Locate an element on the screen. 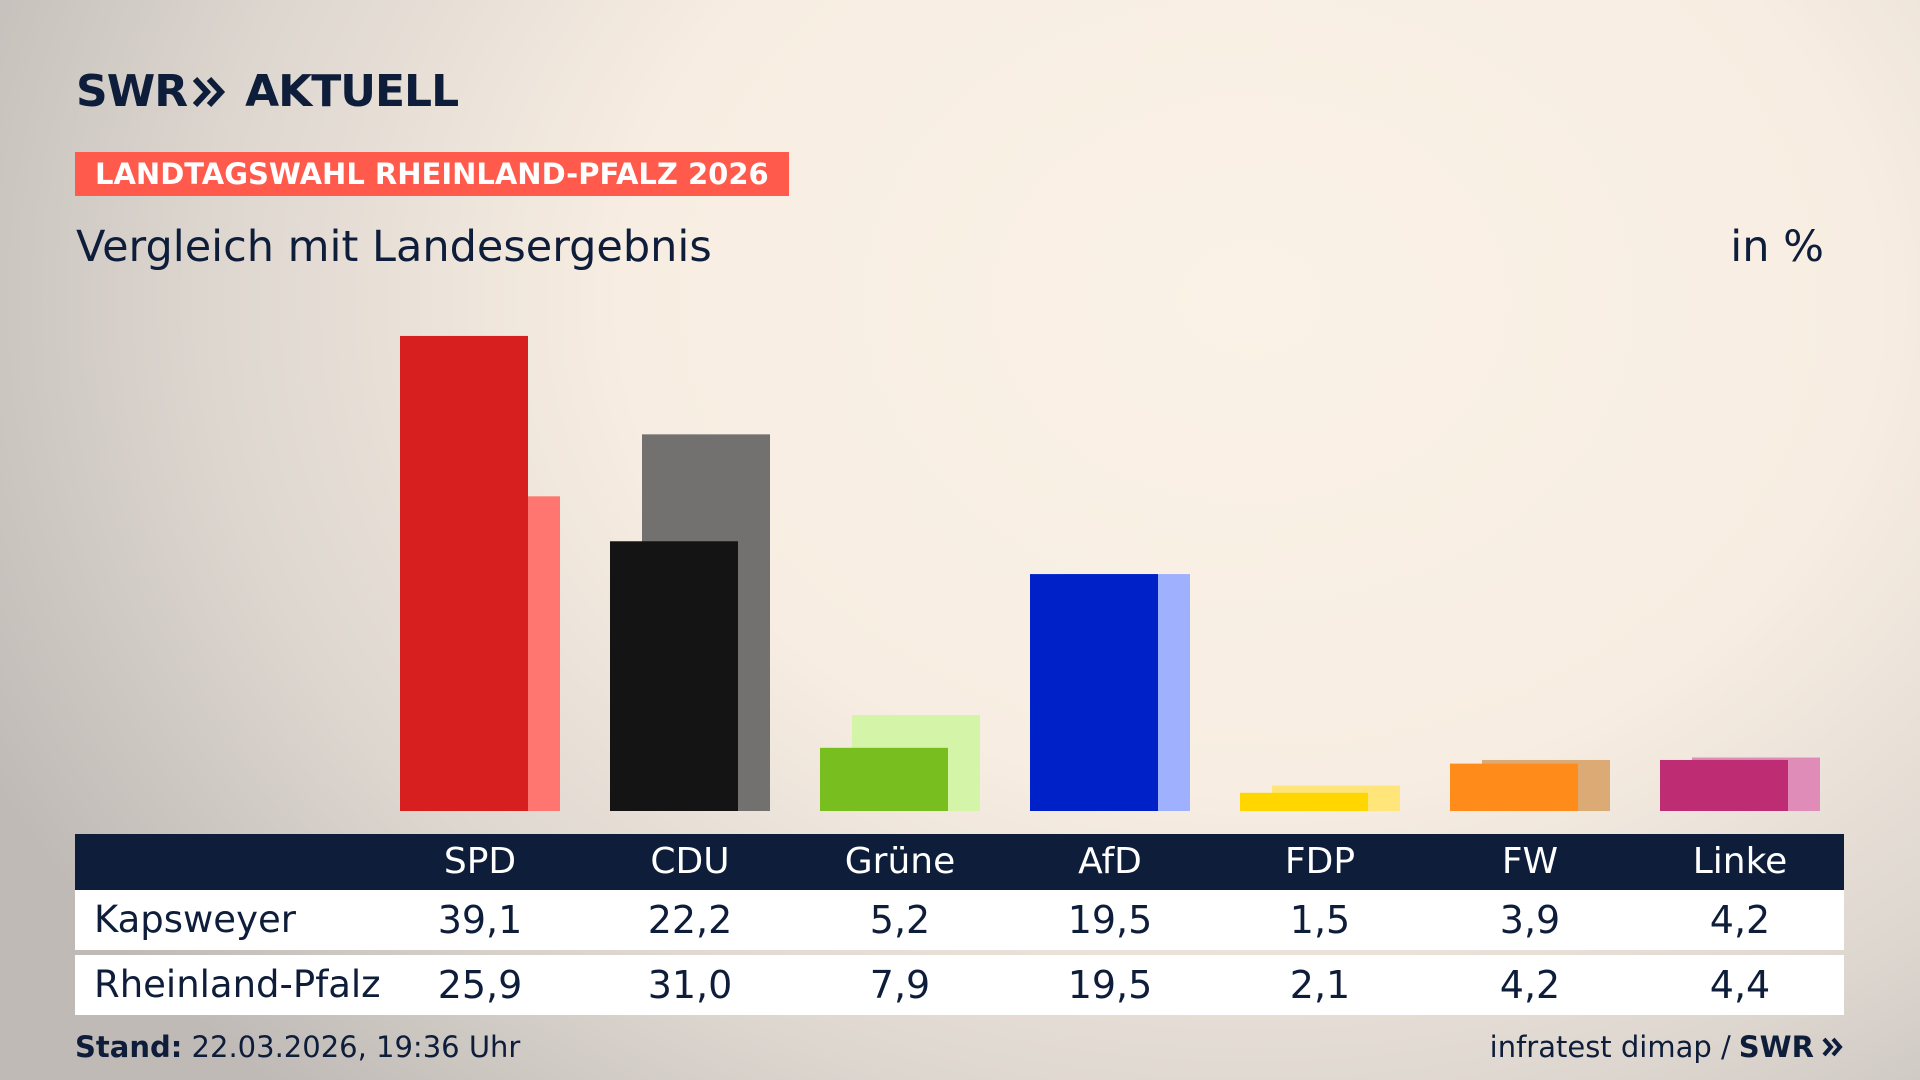 The width and height of the screenshot is (1920, 1080). table-row: Kapsweyer 39,1 22,2 5,2 19,5 1,5 3,9 4,2 is located at coordinates (959, 920).